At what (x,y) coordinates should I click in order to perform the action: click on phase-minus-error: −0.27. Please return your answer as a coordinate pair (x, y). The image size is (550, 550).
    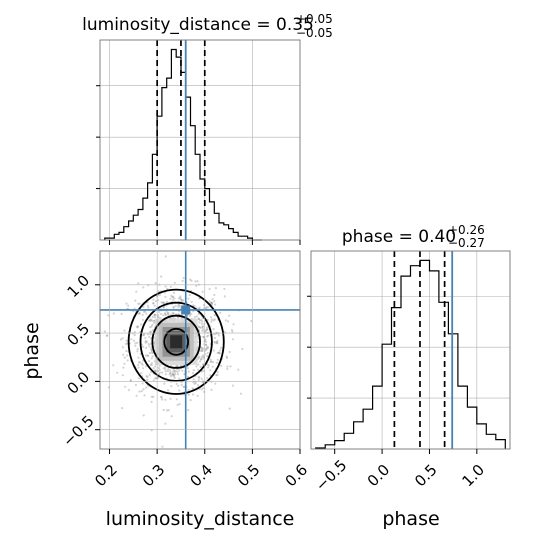
    Looking at the image, I should click on (466, 243).